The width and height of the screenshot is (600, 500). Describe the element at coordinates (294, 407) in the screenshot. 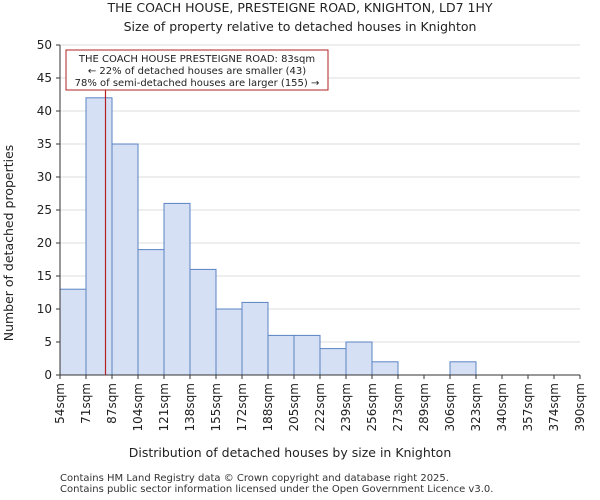

I see `x-tick-label: 205sqm` at that location.